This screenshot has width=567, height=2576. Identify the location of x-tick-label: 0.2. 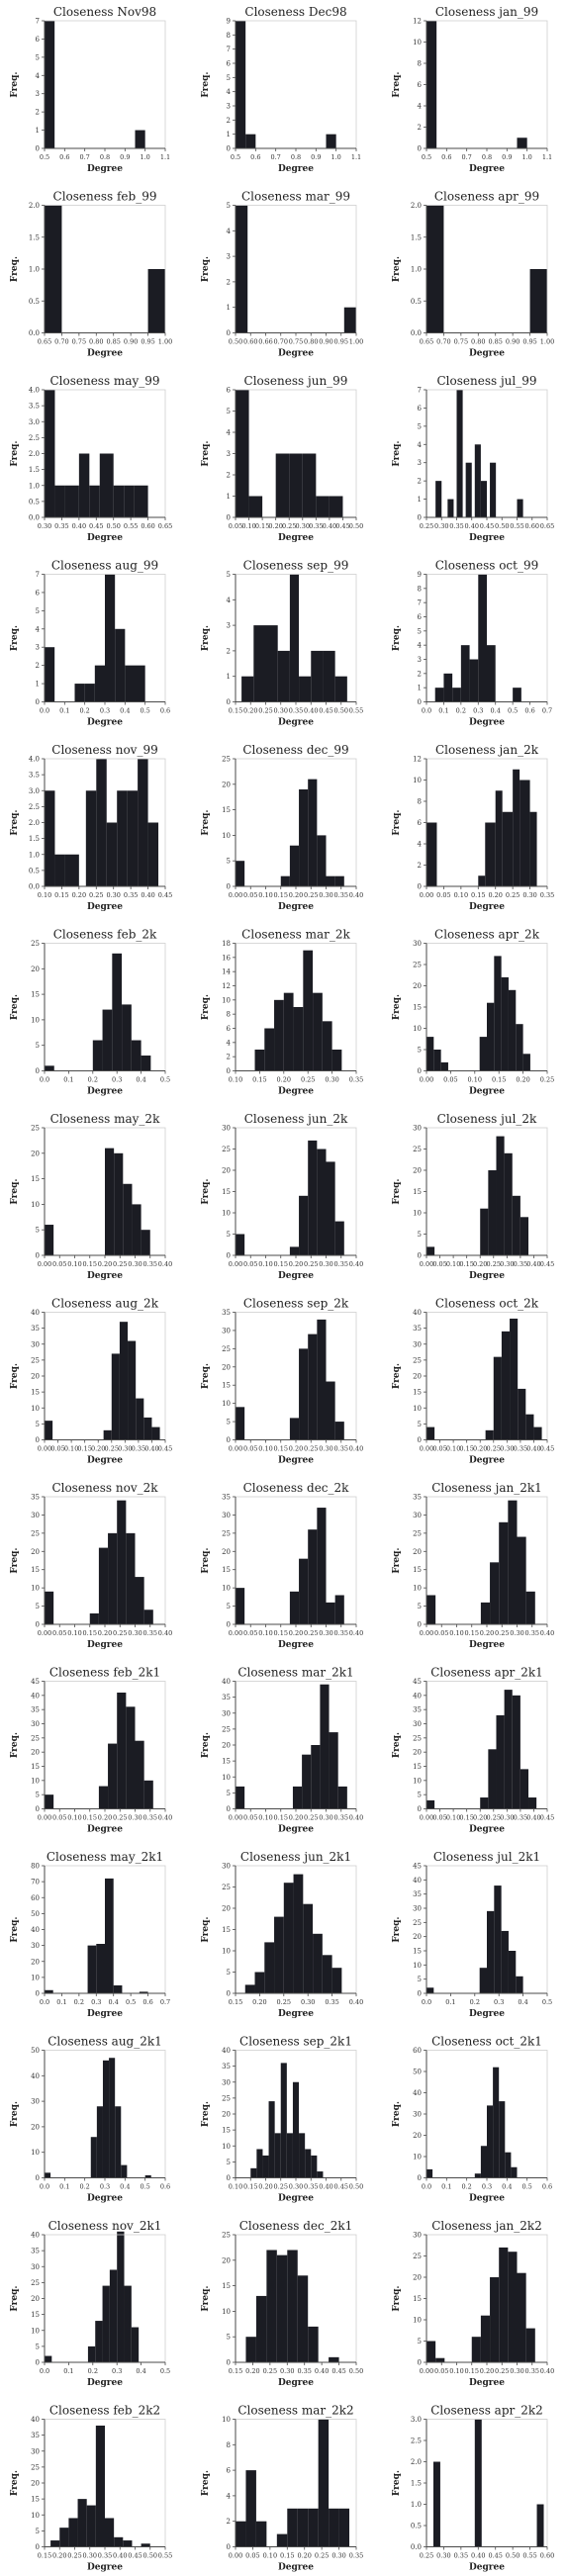
(466, 2187).